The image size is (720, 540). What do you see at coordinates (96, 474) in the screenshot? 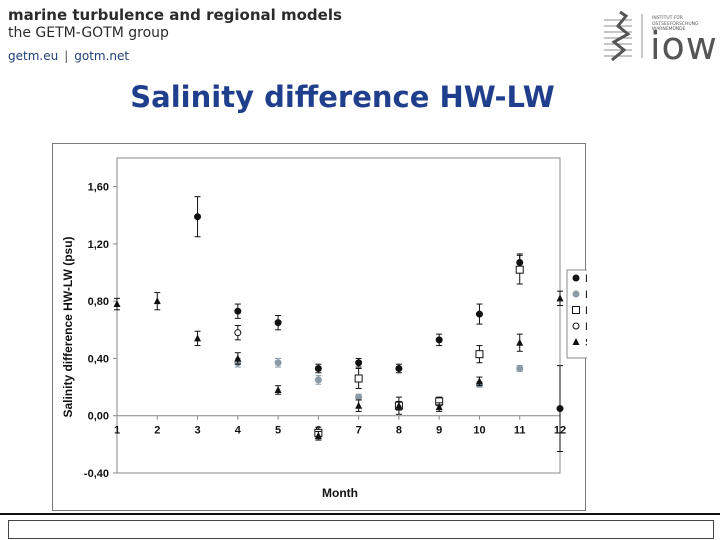
I see `y-tick-label: -0,40` at bounding box center [96, 474].